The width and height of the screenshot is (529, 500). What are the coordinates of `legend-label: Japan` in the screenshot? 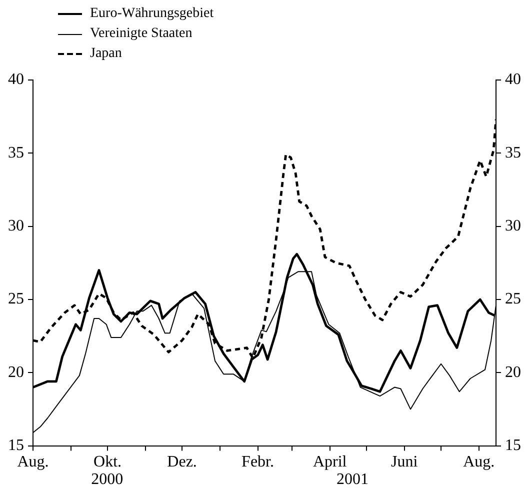 It's located at (106, 54).